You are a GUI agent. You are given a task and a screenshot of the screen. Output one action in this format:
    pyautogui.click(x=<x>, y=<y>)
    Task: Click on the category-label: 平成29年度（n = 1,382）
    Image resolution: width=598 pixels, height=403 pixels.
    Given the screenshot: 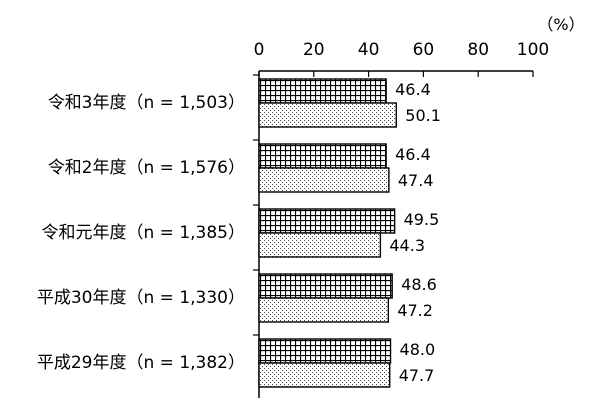 What is the action you would take?
    pyautogui.click(x=141, y=363)
    